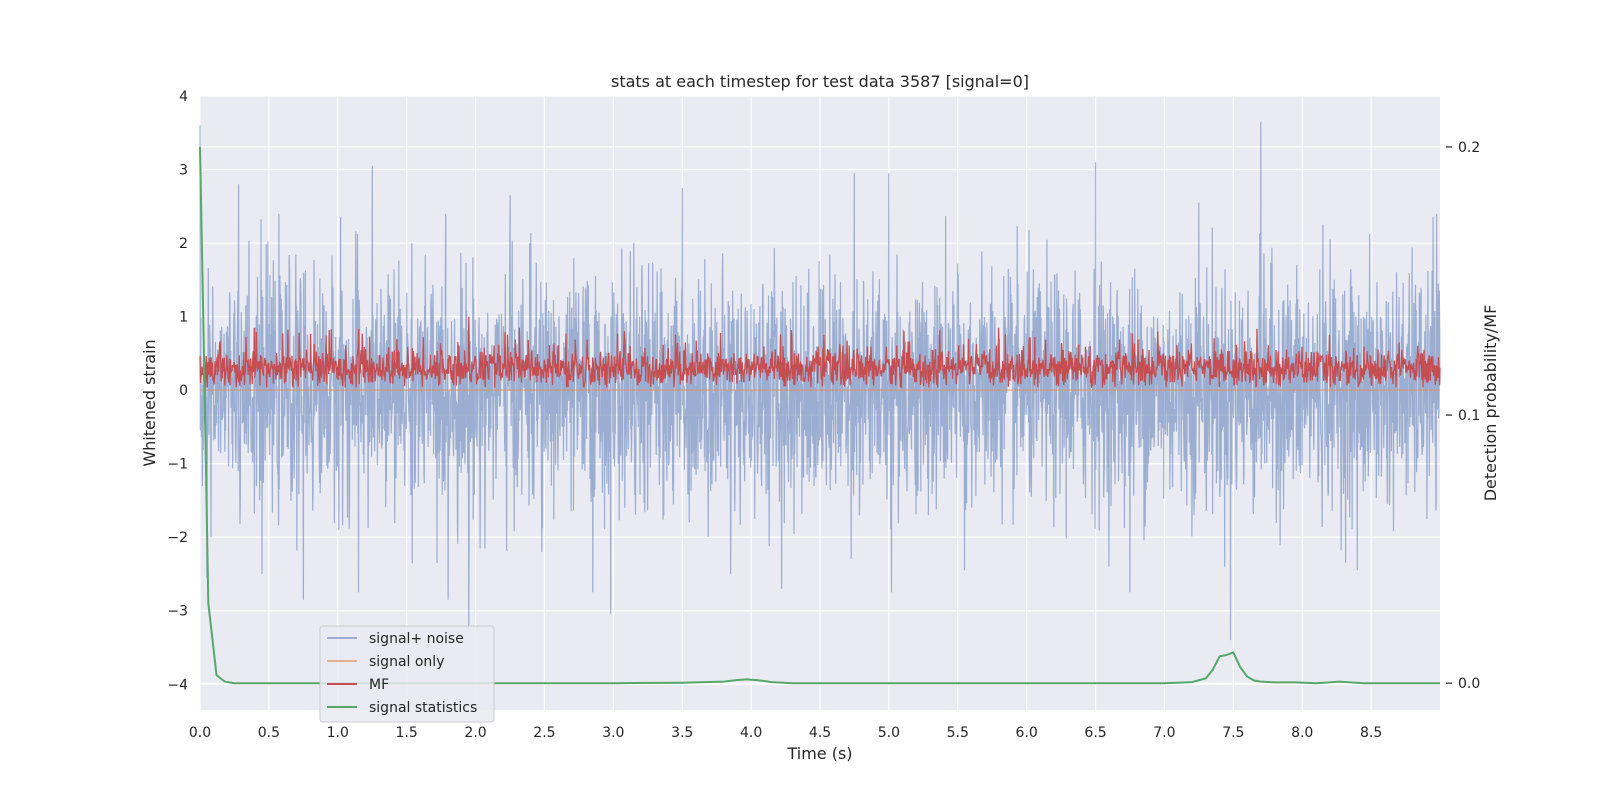 This screenshot has width=1600, height=800. What do you see at coordinates (1164, 733) in the screenshot?
I see `x-tick-label: 7.0` at bounding box center [1164, 733].